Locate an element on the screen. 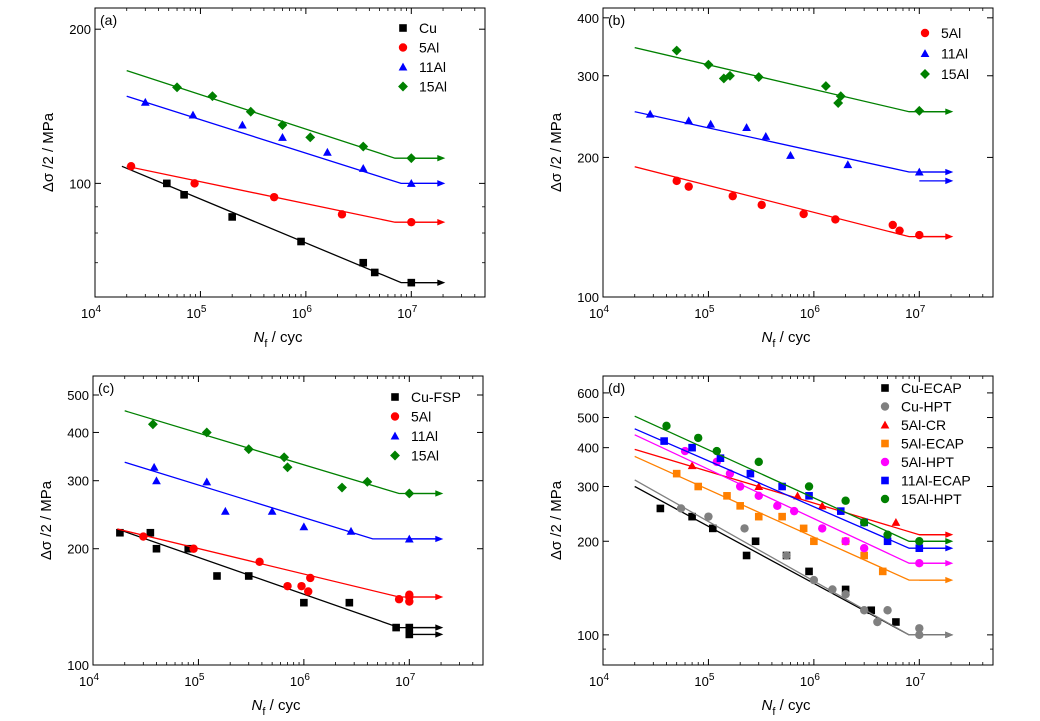  legend-label: 5Al is located at coordinates (421, 417).